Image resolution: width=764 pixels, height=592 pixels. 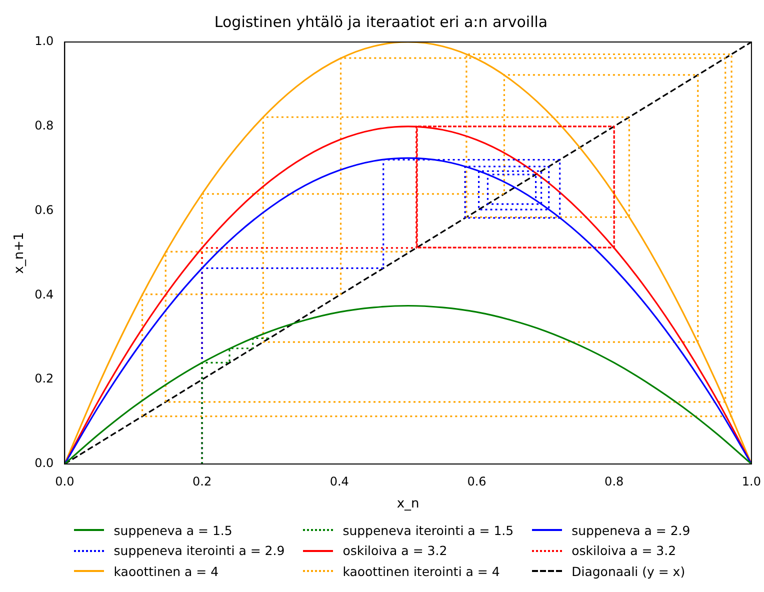 What do you see at coordinates (752, 481) in the screenshot?
I see `x-tick-label: 1.0` at bounding box center [752, 481].